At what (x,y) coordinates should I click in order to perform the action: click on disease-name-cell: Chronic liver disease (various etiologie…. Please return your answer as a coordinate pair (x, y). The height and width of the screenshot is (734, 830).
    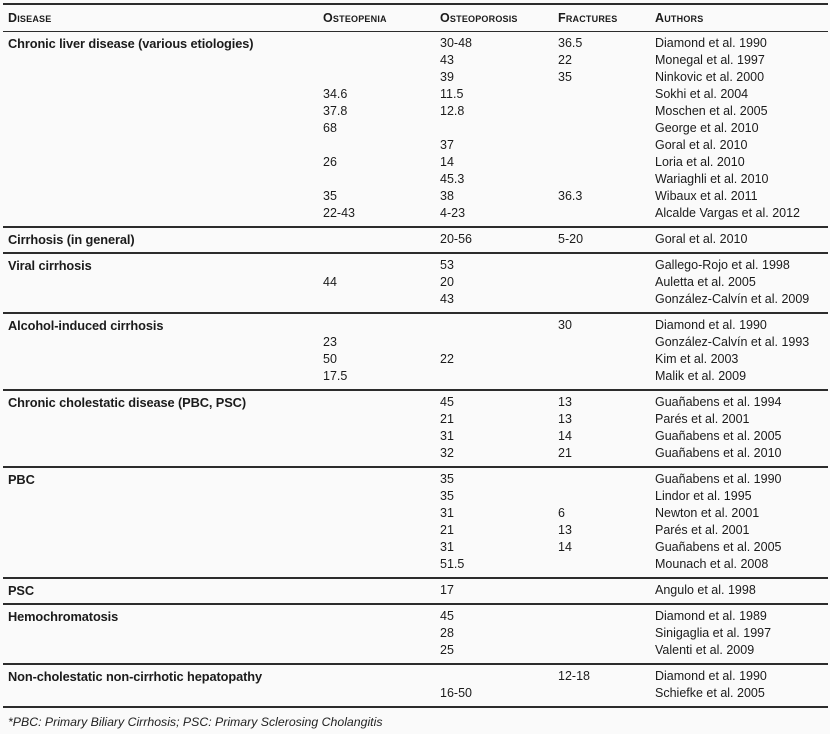
    Looking at the image, I should click on (131, 43).